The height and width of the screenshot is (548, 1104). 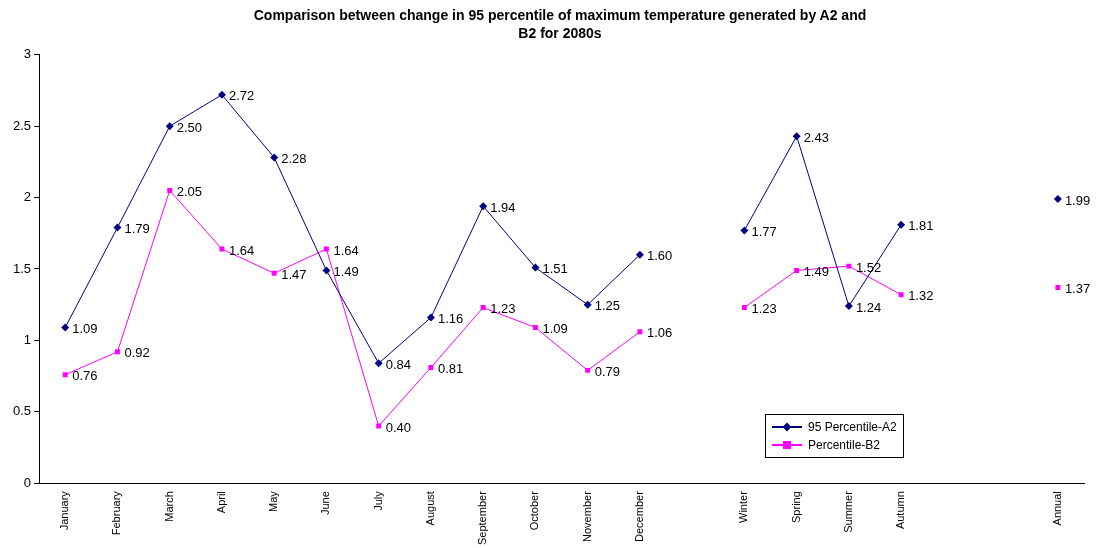 I want to click on data-label: 0.40, so click(x=398, y=427).